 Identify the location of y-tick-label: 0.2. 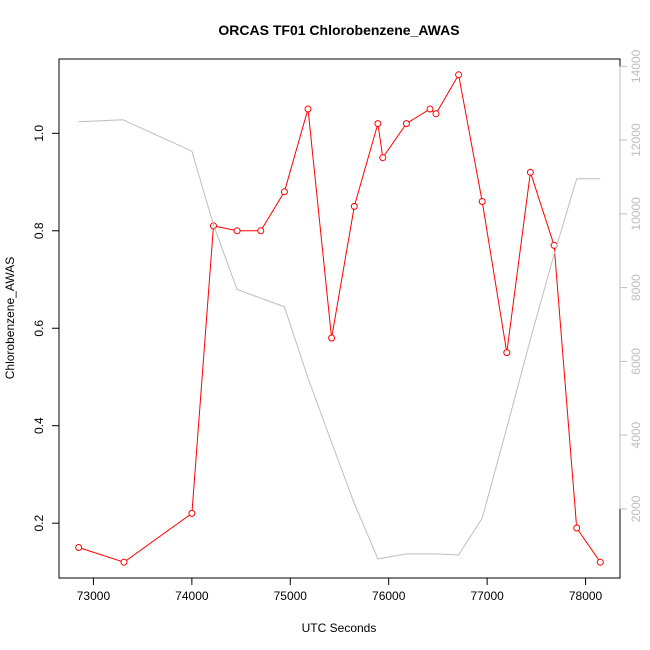
(39, 523).